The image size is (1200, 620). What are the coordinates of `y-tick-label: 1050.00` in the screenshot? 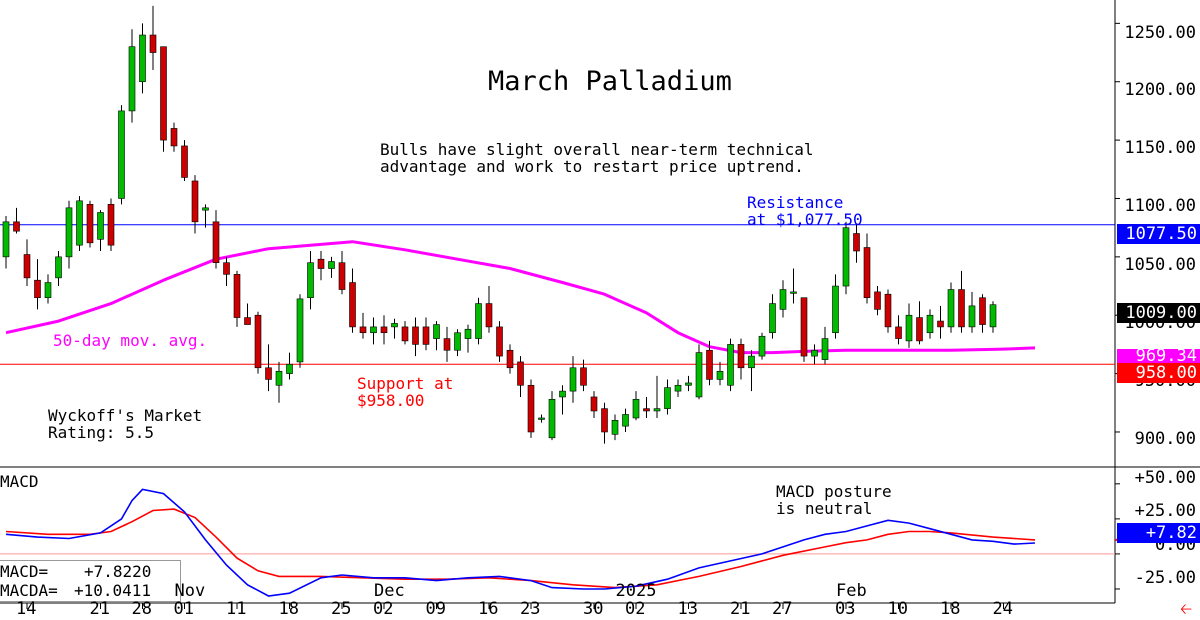 It's located at (1160, 265).